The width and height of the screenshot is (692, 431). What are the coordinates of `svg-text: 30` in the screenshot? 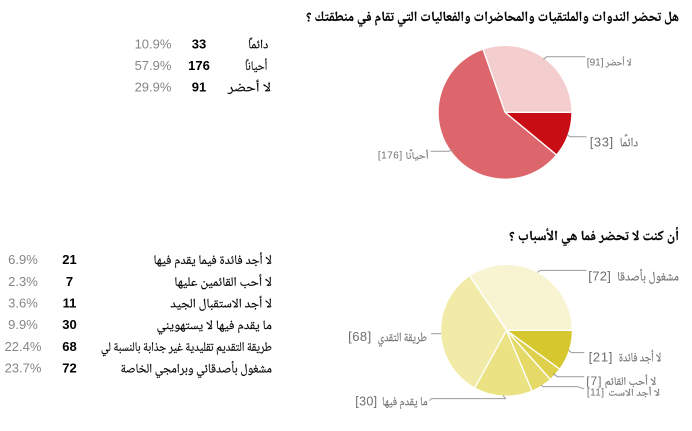 It's located at (69, 324).